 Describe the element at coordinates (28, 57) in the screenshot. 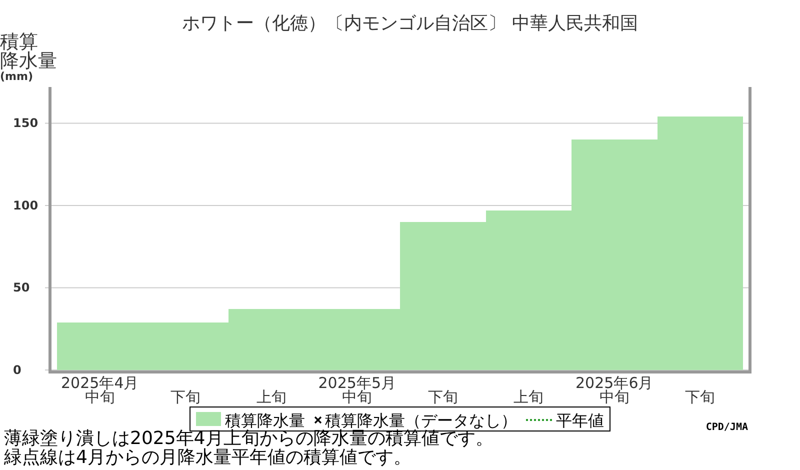

I see `y-axis-title: 積算降水量(mm)` at that location.